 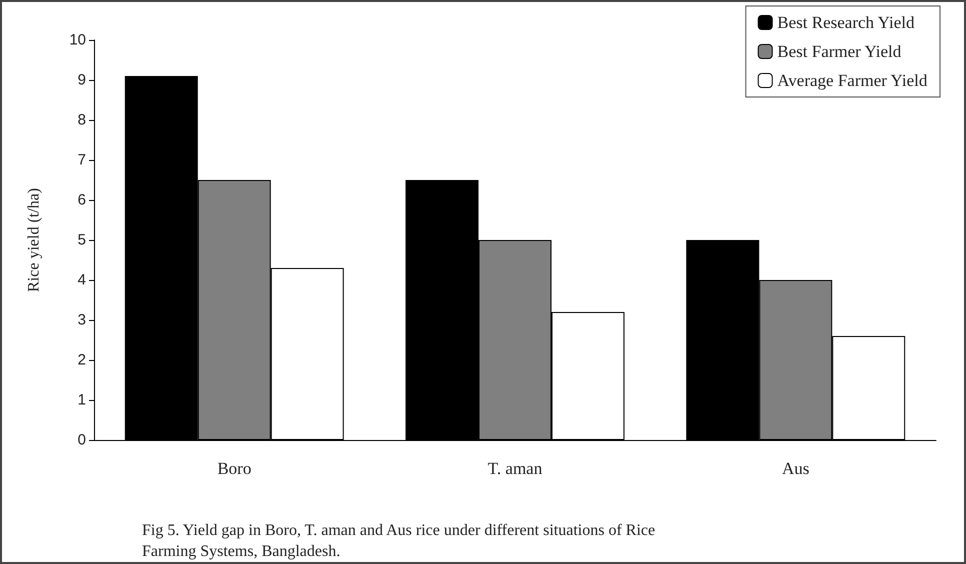 What do you see at coordinates (401, 541) in the screenshot?
I see `caption: Fig 5. Yield gap in Boro, T. aman and Aus rice under different situations of Rice Farming Systems, Bangladesh.` at bounding box center [401, 541].